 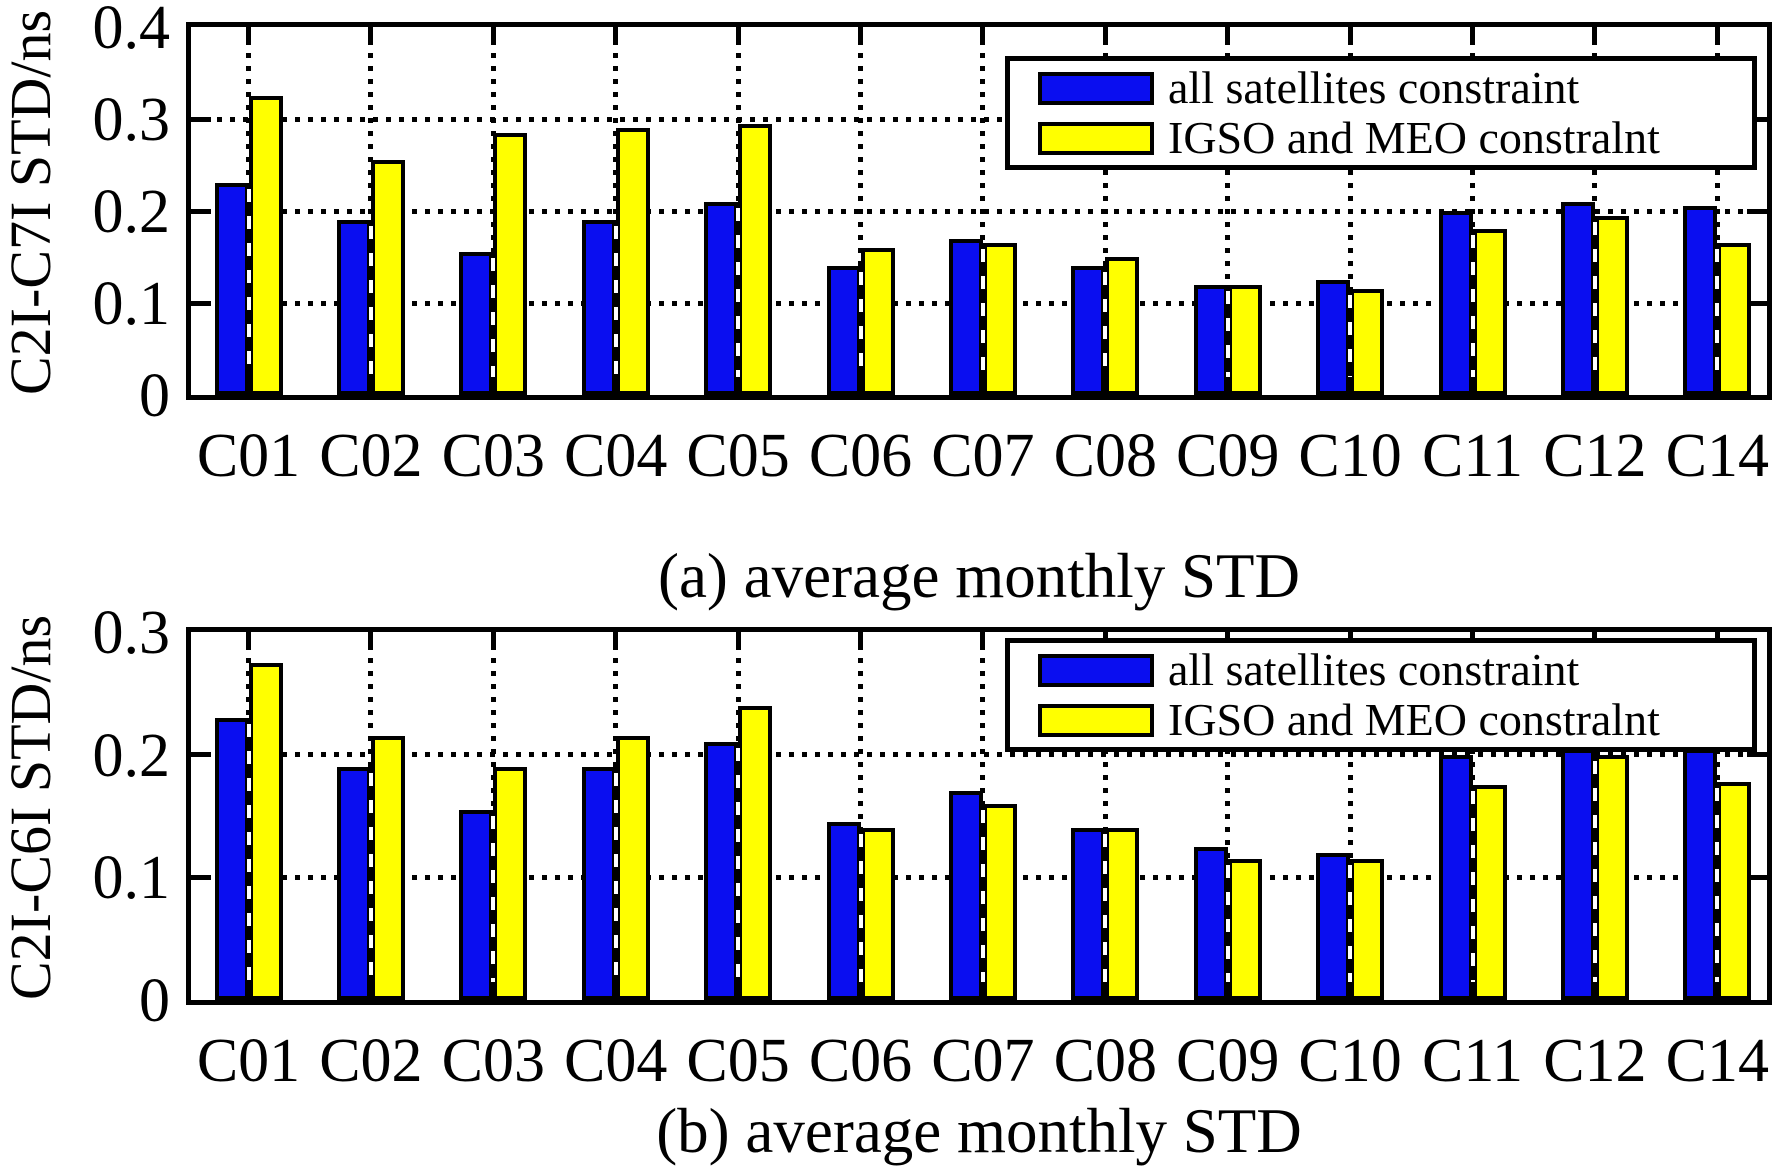 What do you see at coordinates (983, 456) in the screenshot?
I see `x-tick-label-C07: C07` at bounding box center [983, 456].